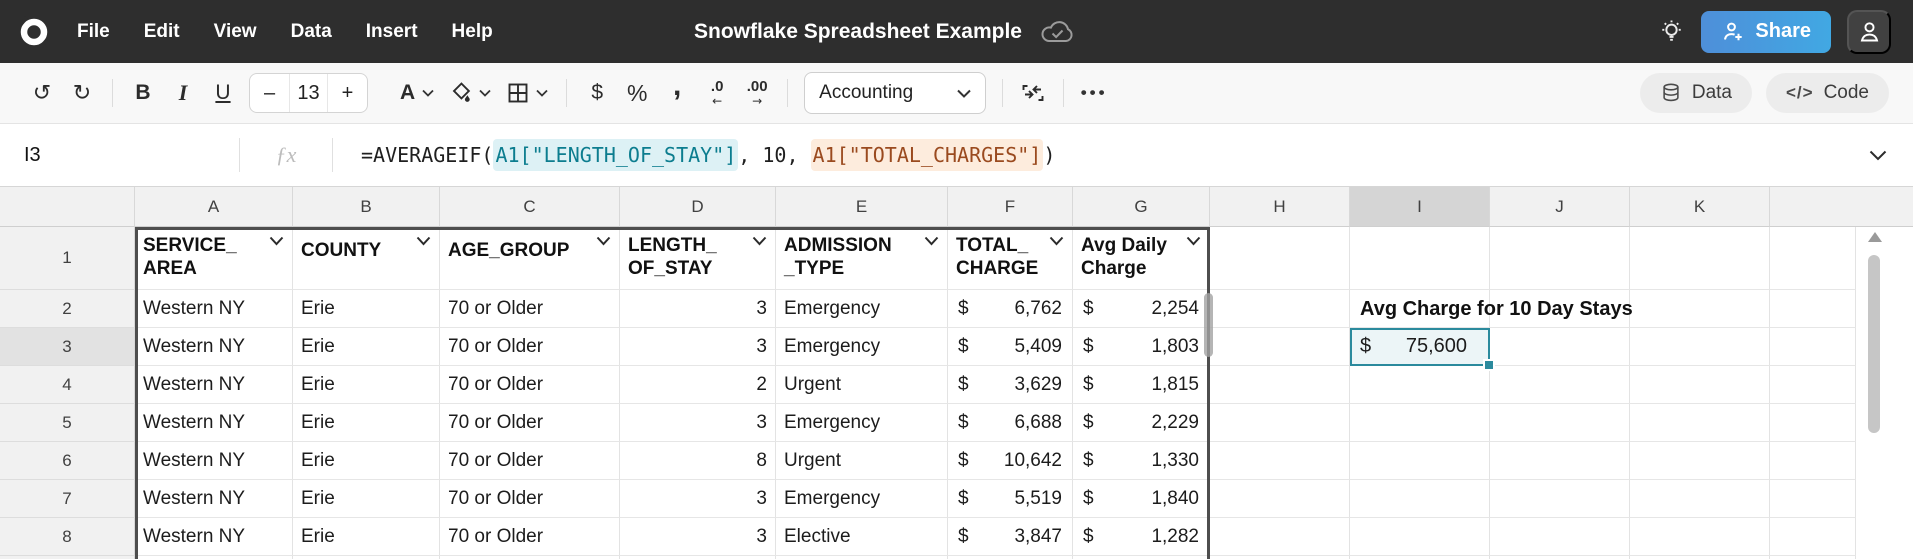 This screenshot has height=559, width=1913. What do you see at coordinates (1094, 93) in the screenshot?
I see `more-options-button: •••` at bounding box center [1094, 93].